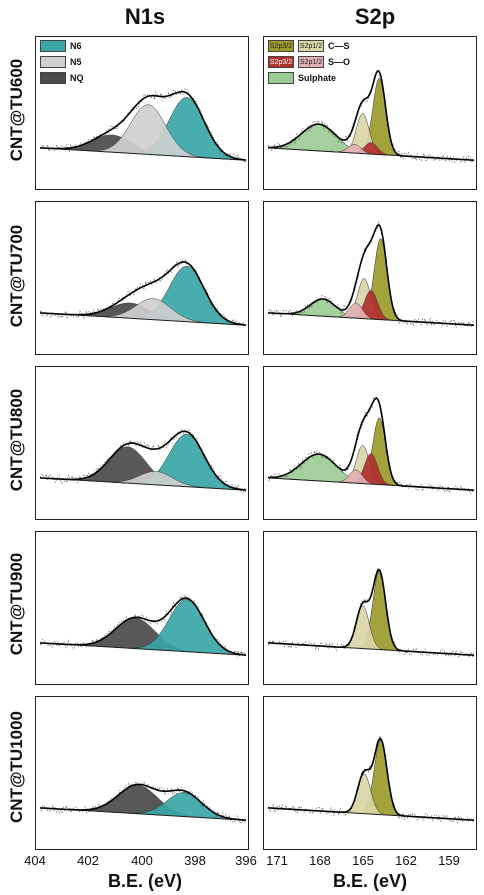 Image resolution: width=484 pixels, height=895 pixels. What do you see at coordinates (375, 16) in the screenshot?
I see `s2p-column-title: S2p` at bounding box center [375, 16].